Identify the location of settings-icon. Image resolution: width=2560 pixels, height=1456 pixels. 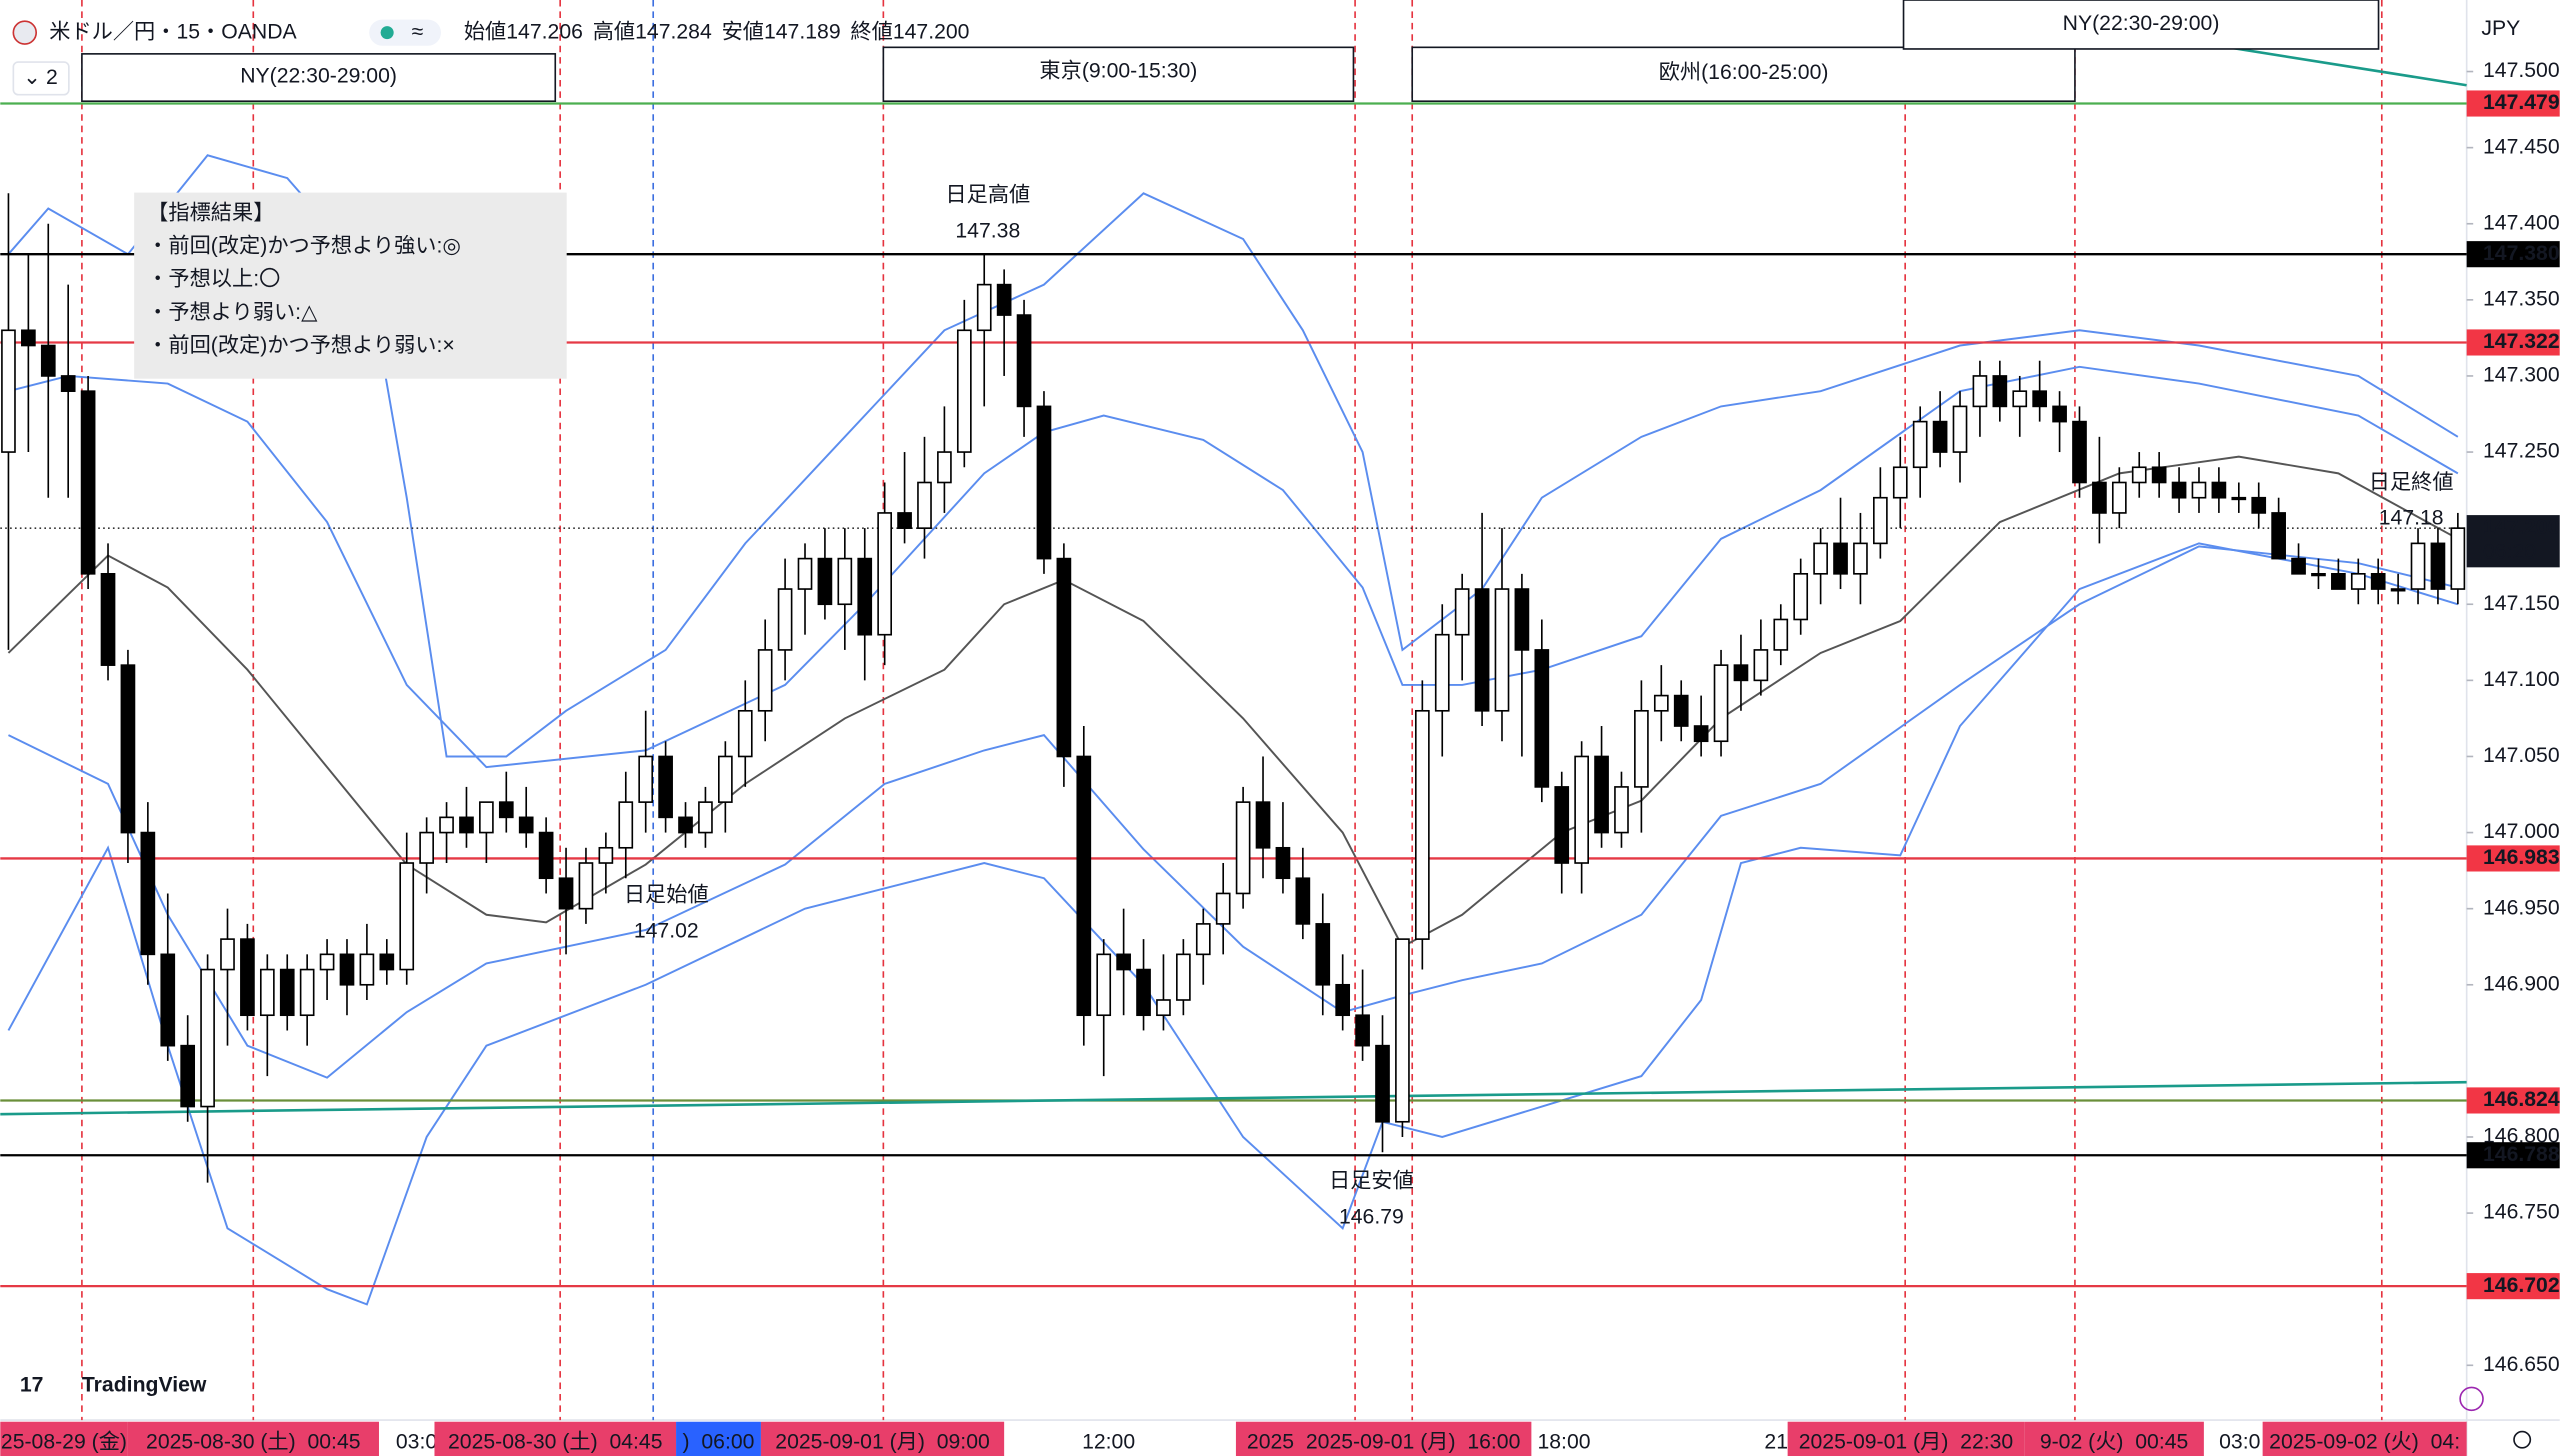
(2522, 1439).